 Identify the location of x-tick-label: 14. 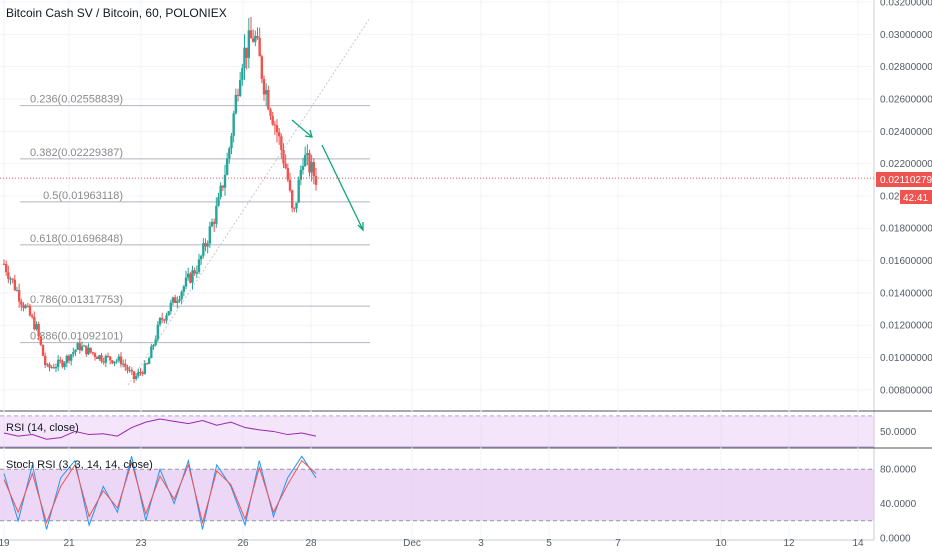
(858, 543).